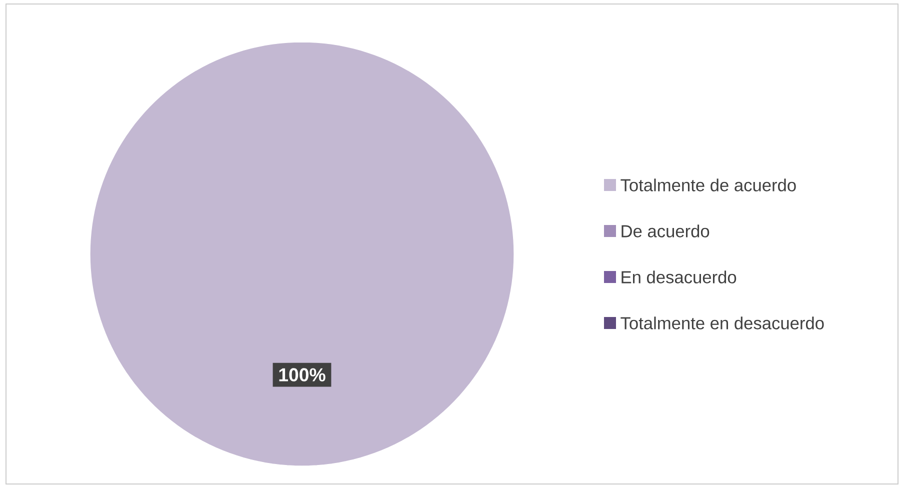  What do you see at coordinates (679, 277) in the screenshot?
I see `legend-label: En desacuerdo` at bounding box center [679, 277].